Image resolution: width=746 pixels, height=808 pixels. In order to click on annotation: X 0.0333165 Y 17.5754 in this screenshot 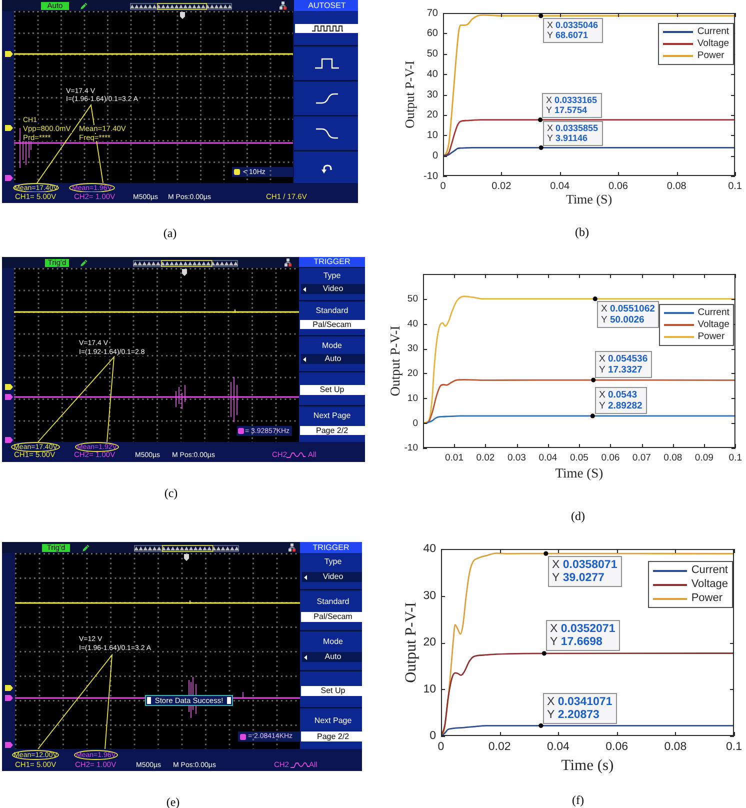, I will do `click(572, 104)`.